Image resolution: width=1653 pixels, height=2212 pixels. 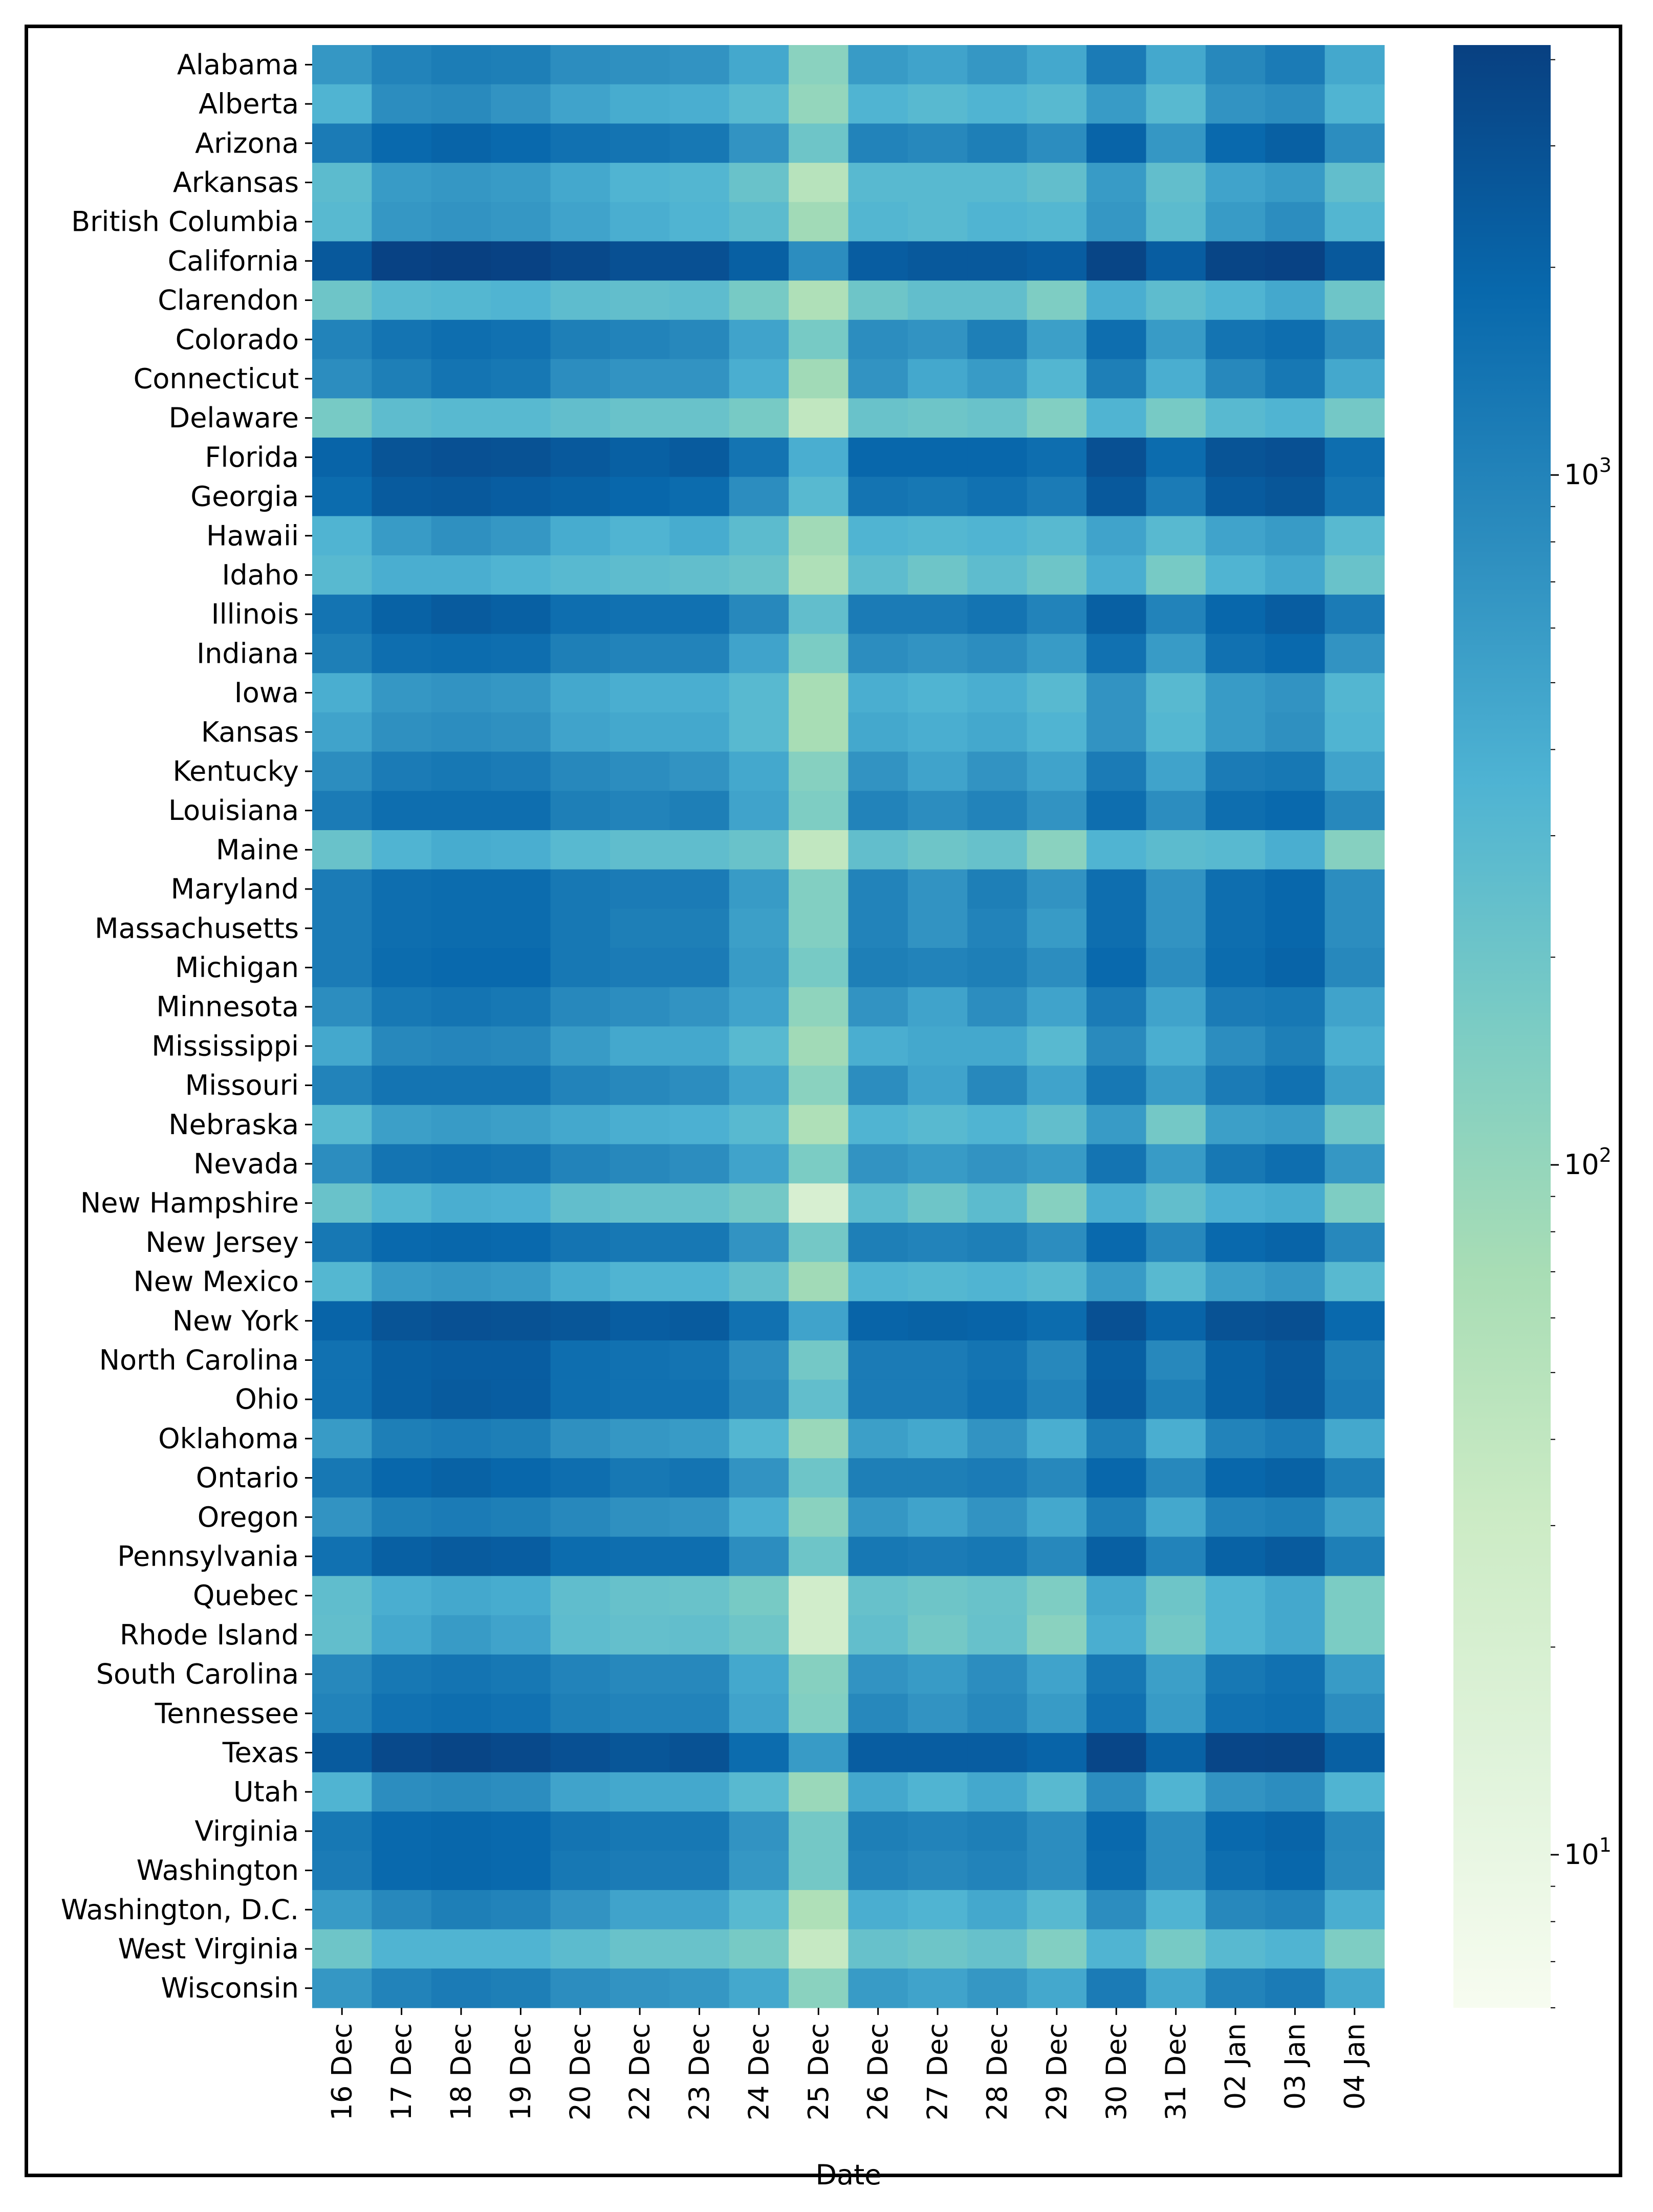 What do you see at coordinates (208, 1556) in the screenshot?
I see `y-tick-label: Pennsylvania` at bounding box center [208, 1556].